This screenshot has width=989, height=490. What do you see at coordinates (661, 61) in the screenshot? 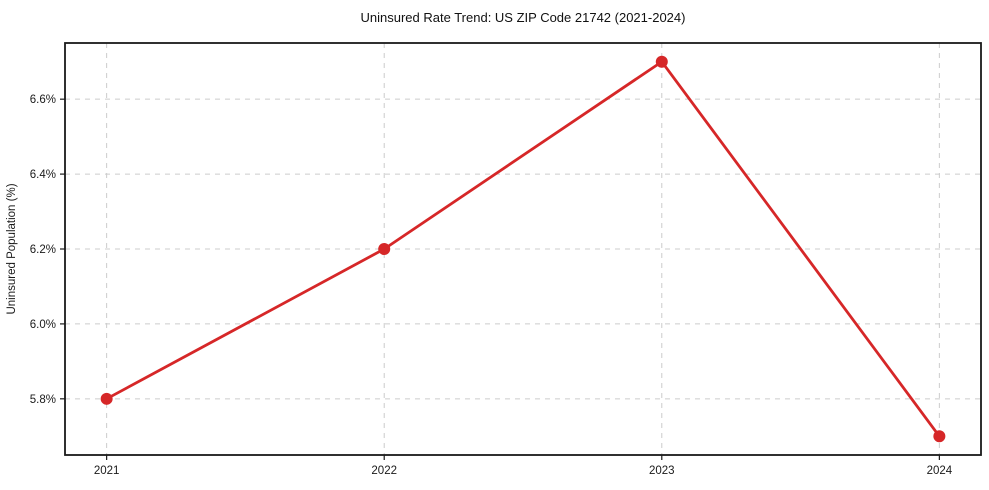
I see `data-point-2023` at bounding box center [661, 61].